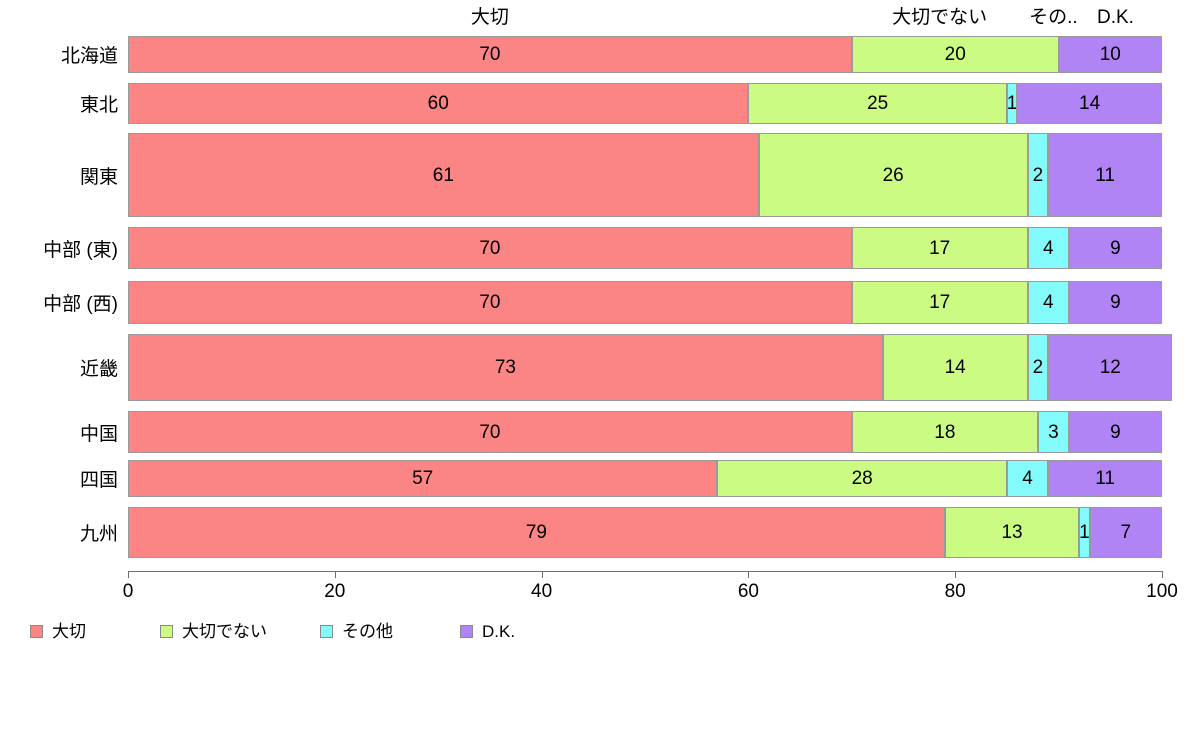  Describe the element at coordinates (505, 367) in the screenshot. I see `bar-segment: 73` at that location.